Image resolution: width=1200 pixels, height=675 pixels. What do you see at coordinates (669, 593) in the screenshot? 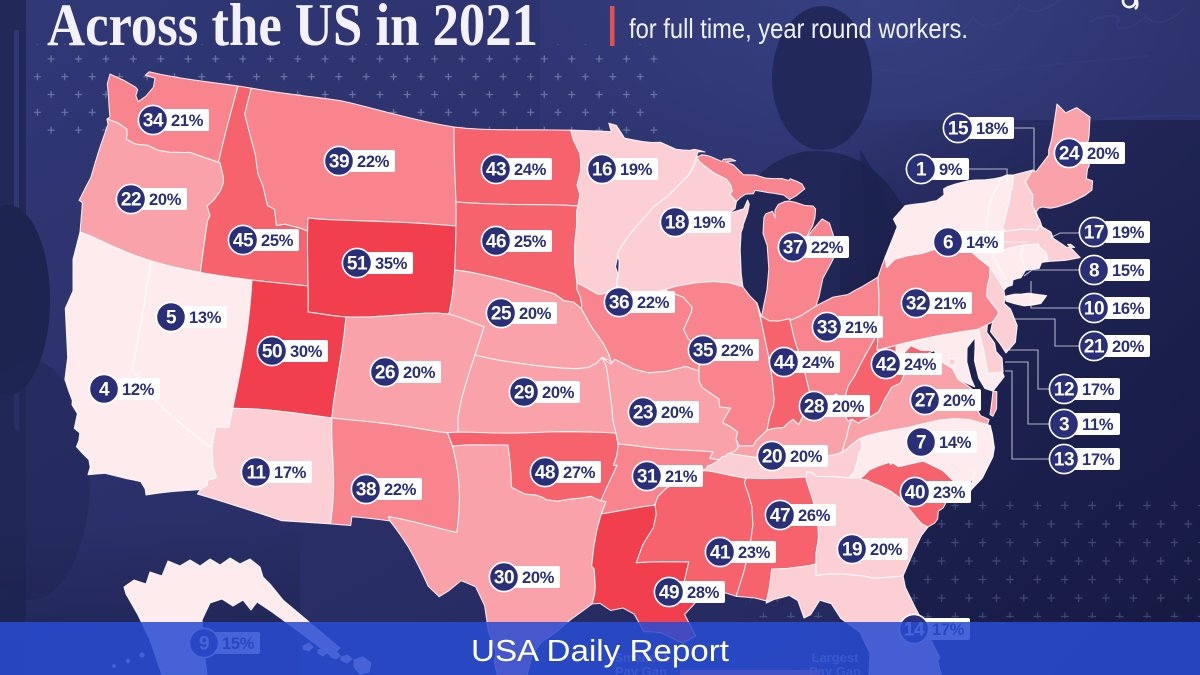
I see `svg-text: 49` at bounding box center [669, 593].